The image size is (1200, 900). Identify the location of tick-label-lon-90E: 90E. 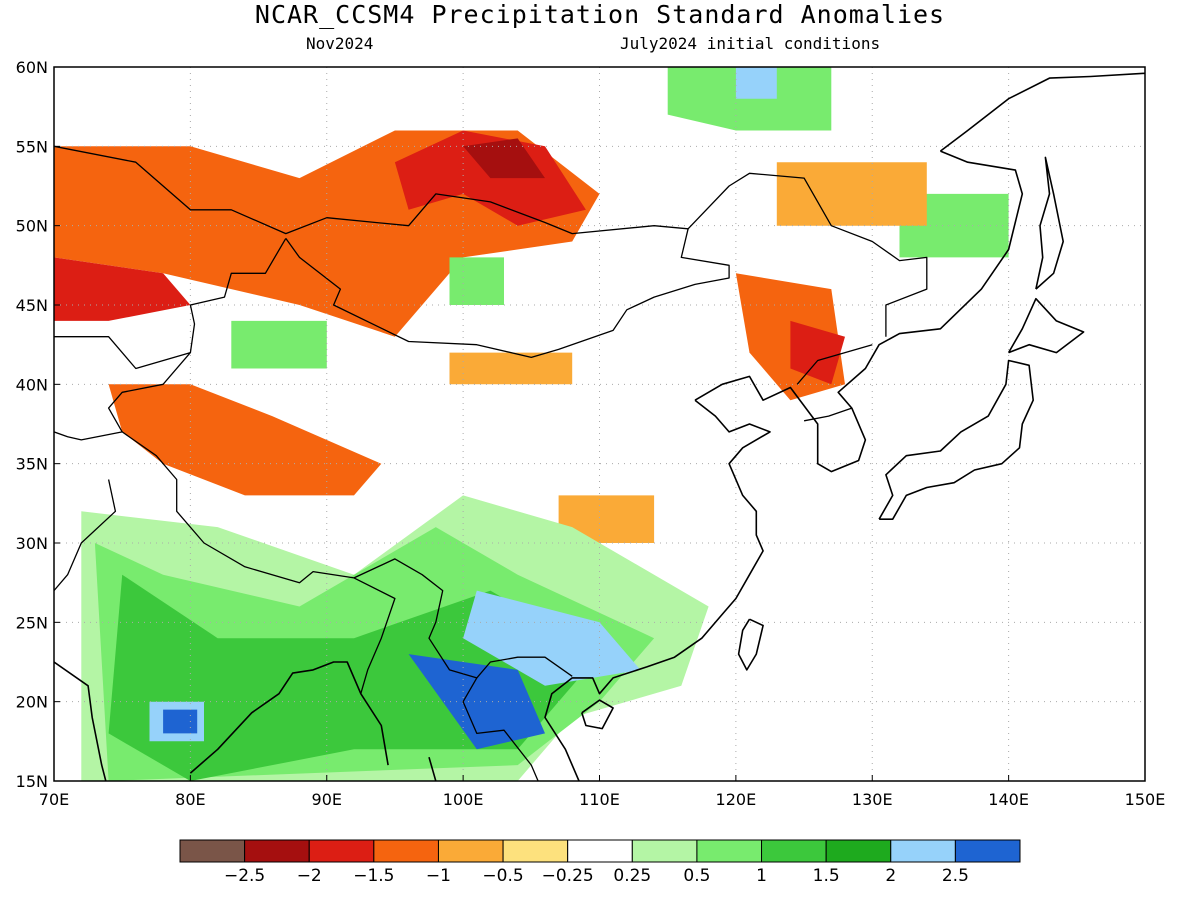
(327, 799).